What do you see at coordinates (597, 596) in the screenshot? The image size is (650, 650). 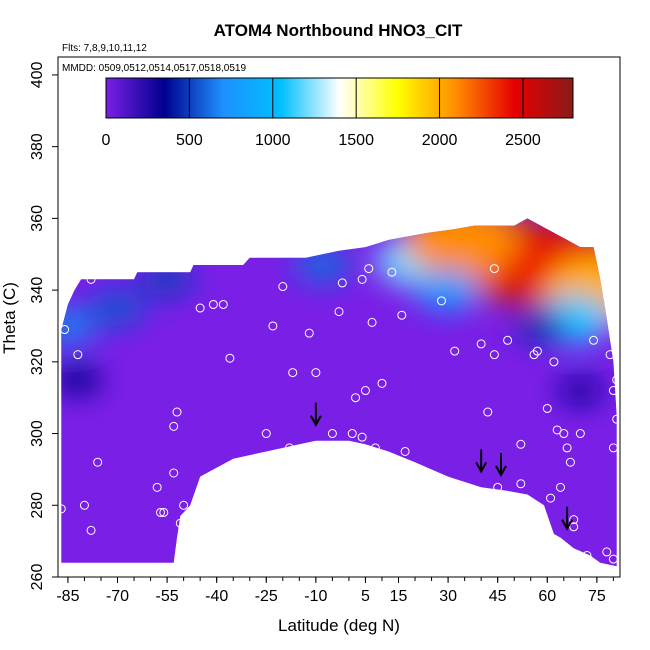 I see `x-tick-label: 75` at bounding box center [597, 596].